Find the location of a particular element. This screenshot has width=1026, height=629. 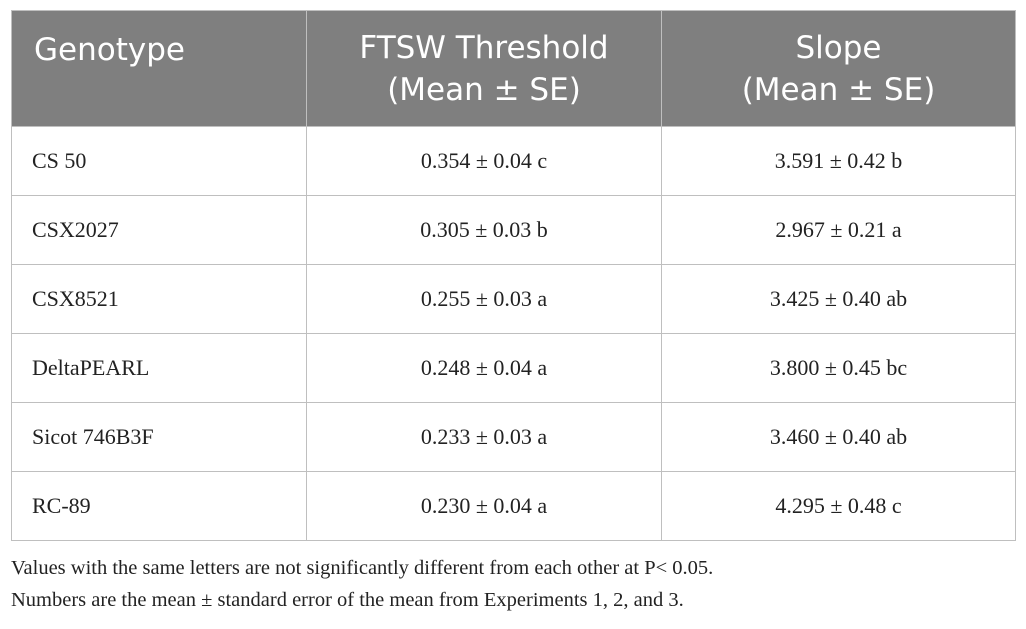

header-cell: FTSW Threshold (Mean ± SE) is located at coordinates (484, 68).